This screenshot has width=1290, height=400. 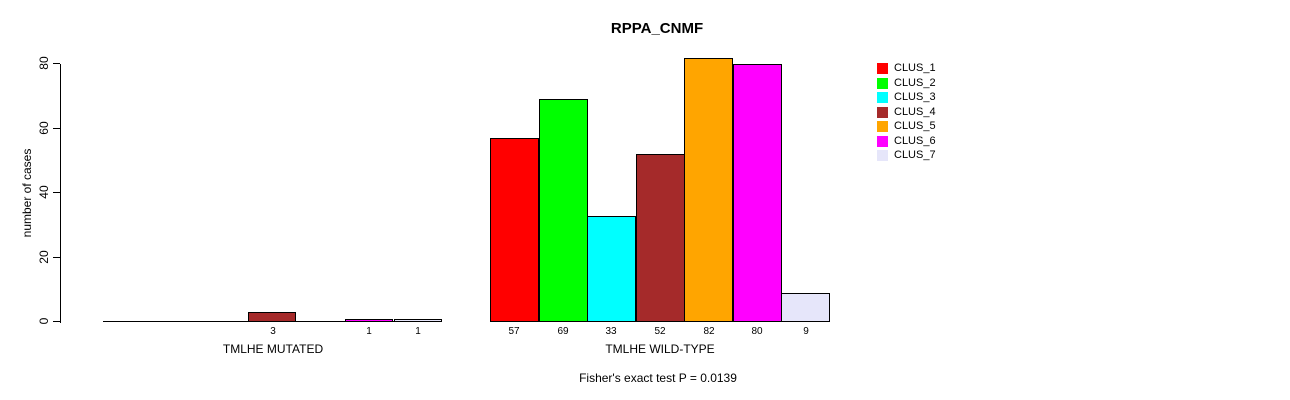 I want to click on legend-label: CLUS_6, so click(x=915, y=140).